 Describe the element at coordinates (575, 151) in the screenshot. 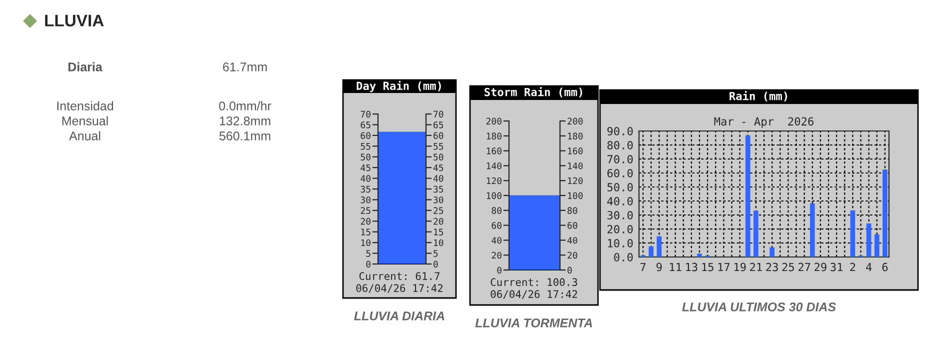

I see `y2-tick-label: 160` at that location.